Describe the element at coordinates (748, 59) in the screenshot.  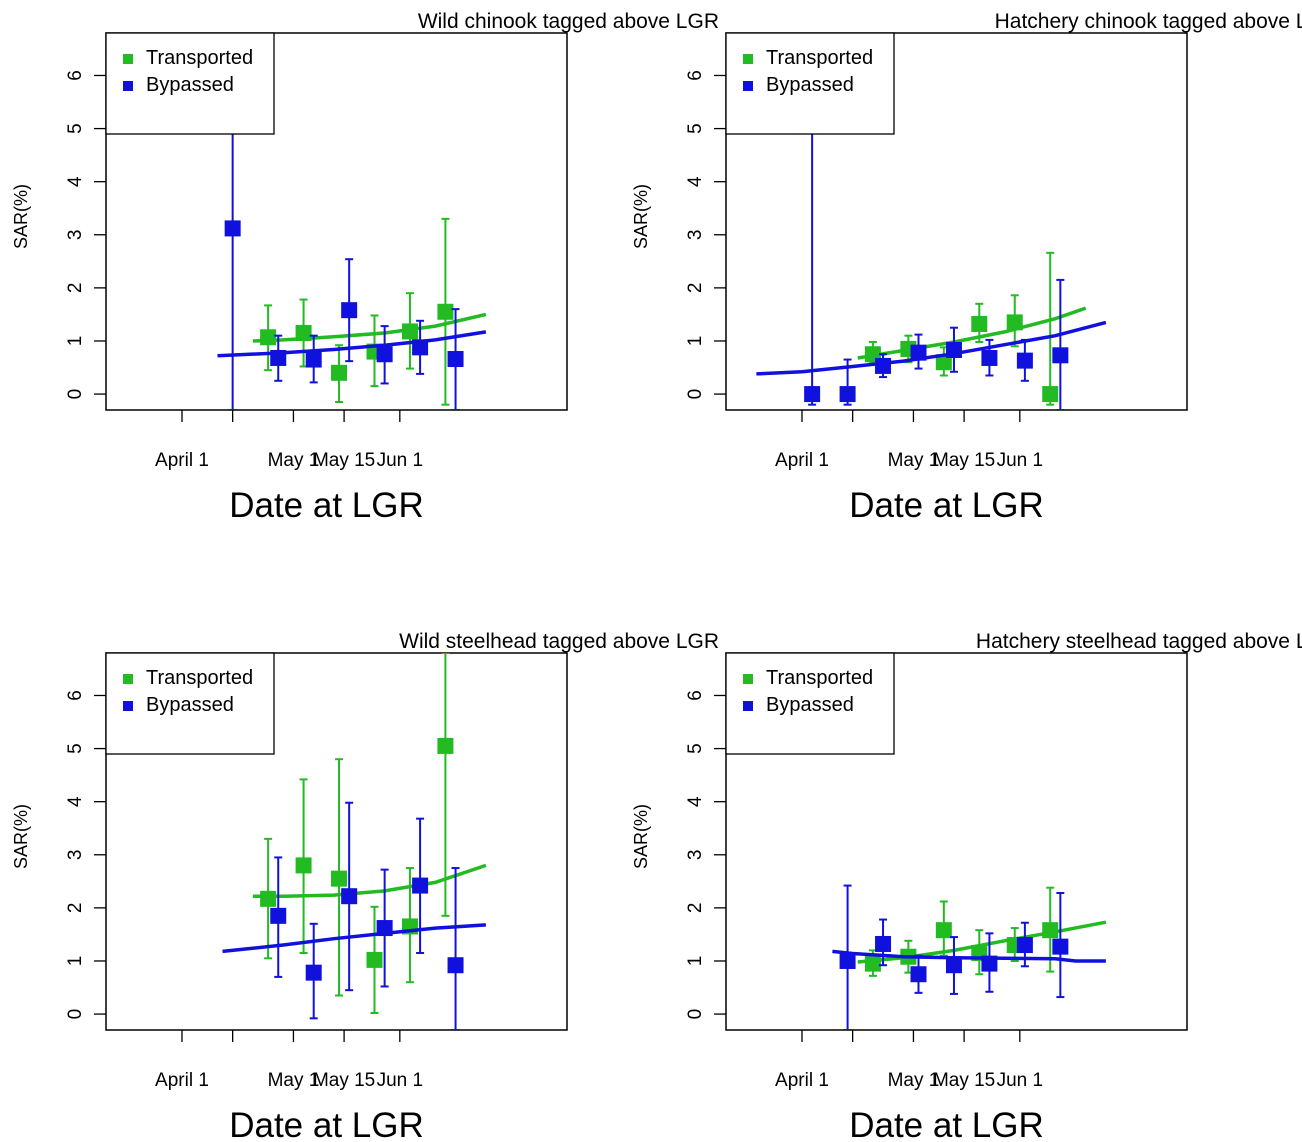
I see `legend-swatch-transported` at that location.